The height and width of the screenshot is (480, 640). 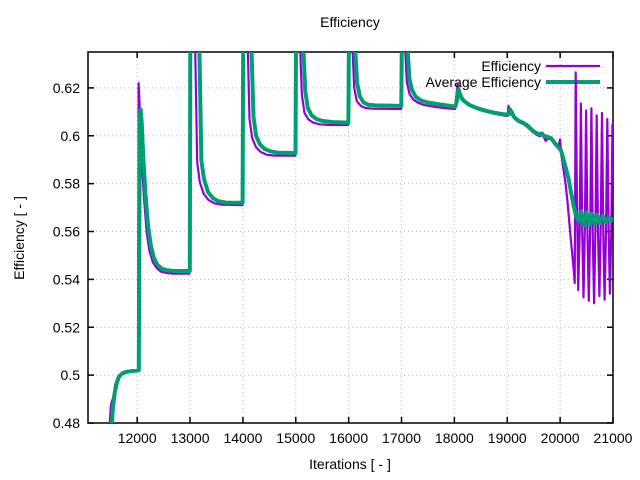 I want to click on y-tick-label: 0.5, so click(x=71, y=375).